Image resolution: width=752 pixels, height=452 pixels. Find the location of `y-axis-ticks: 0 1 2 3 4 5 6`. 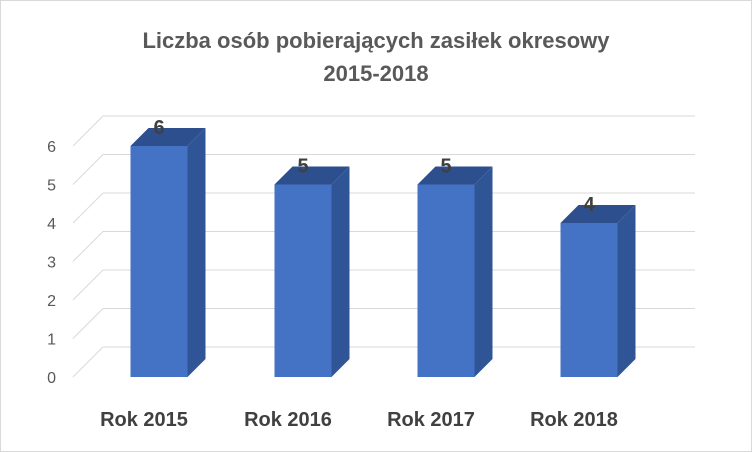

y-axis-ticks: 0 1 2 3 4 5 6 is located at coordinates (51, 263).